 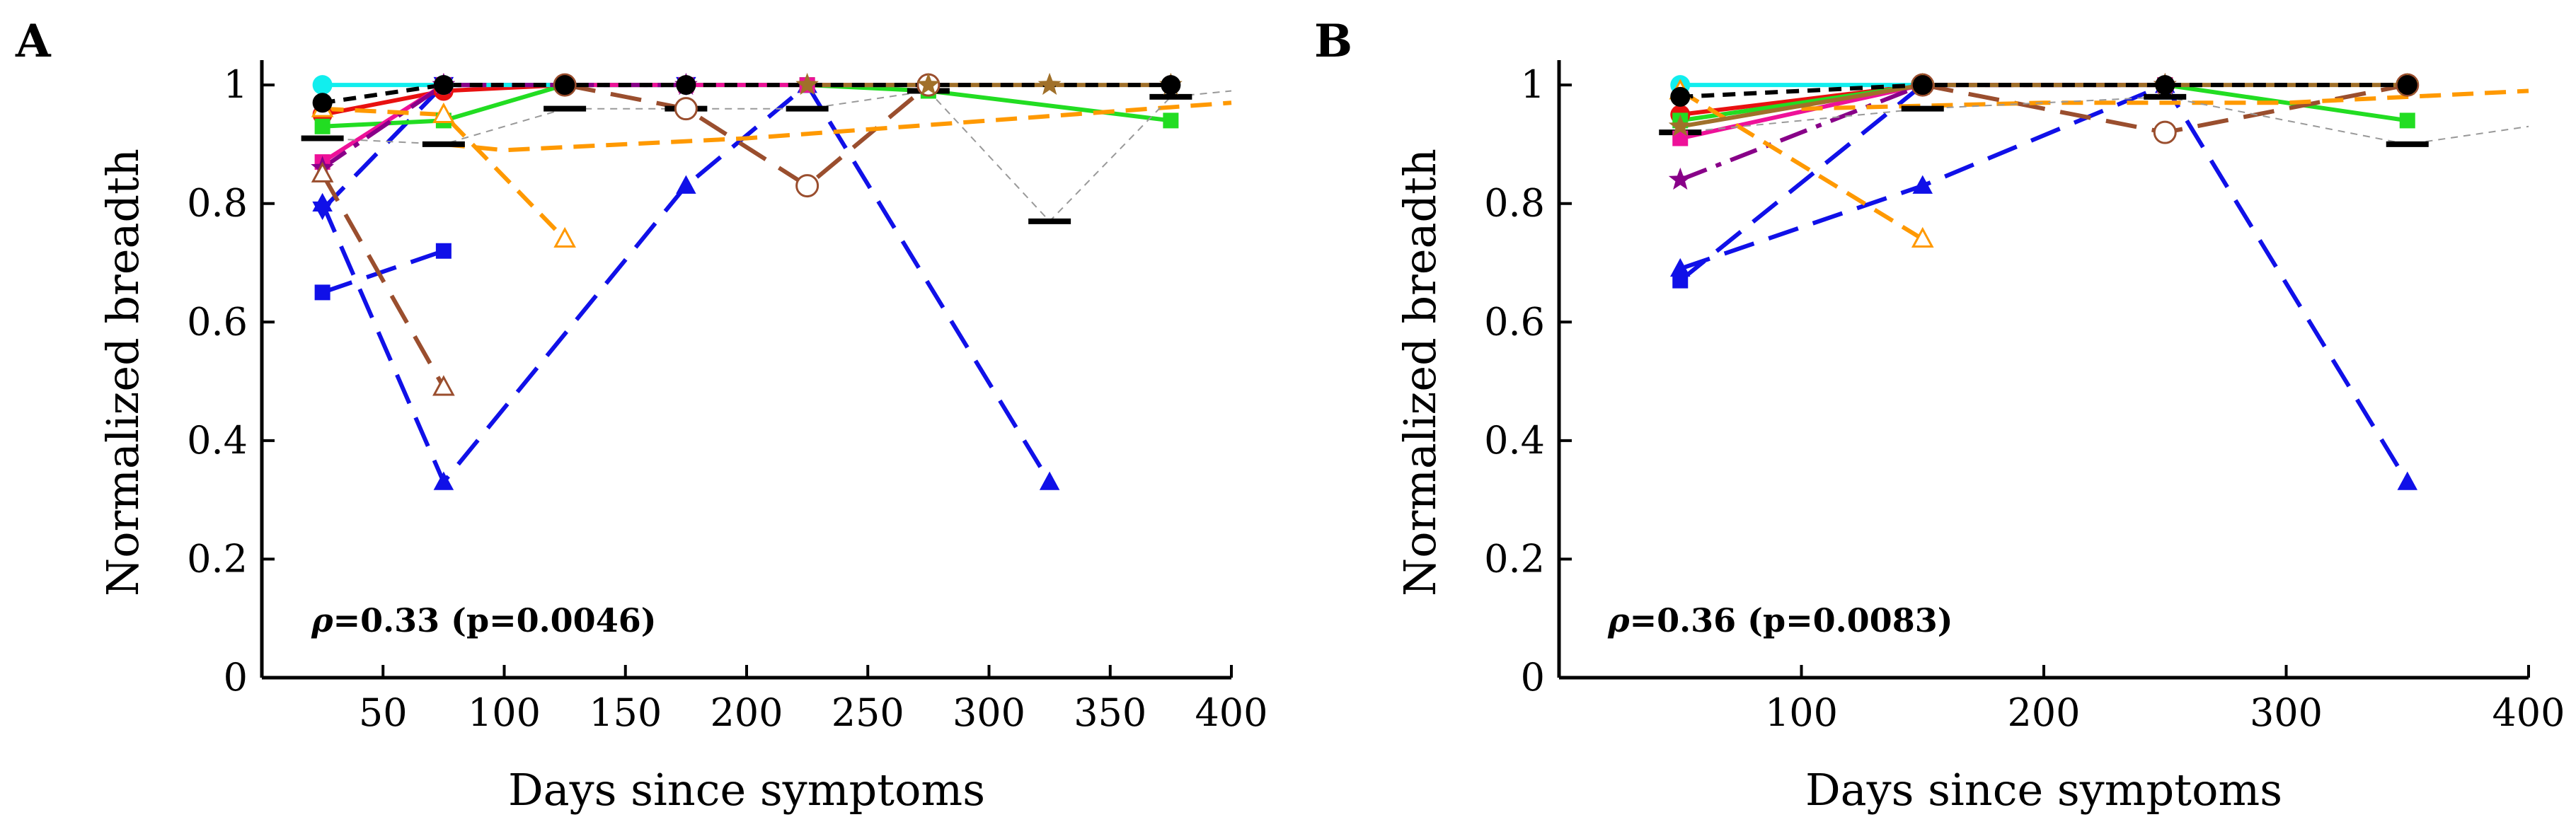 I want to click on point-purple-star, so click(x=1680, y=178).